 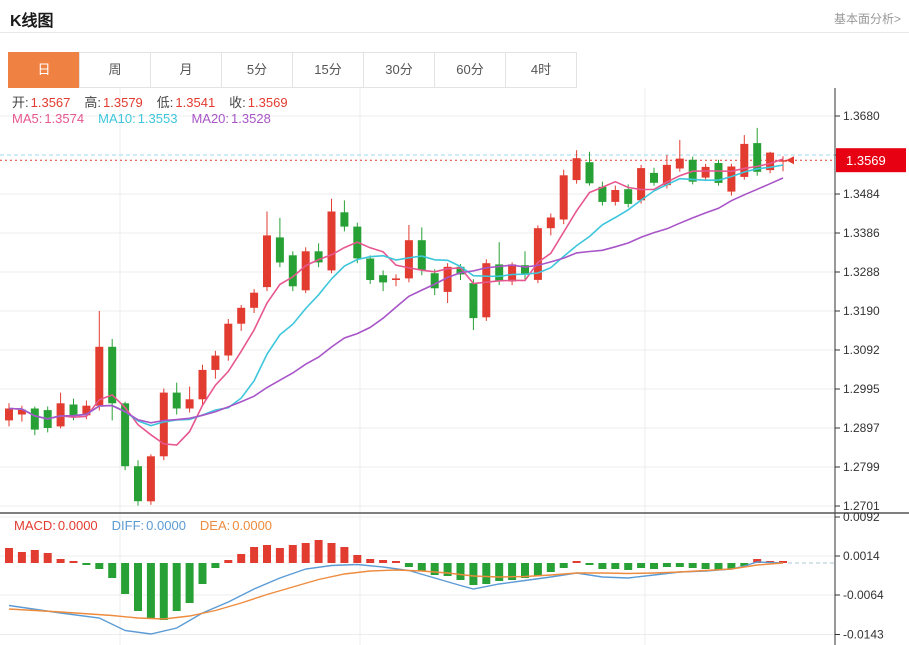 What do you see at coordinates (267, 102) in the screenshot?
I see `ohlc-value: 1.3569` at bounding box center [267, 102].